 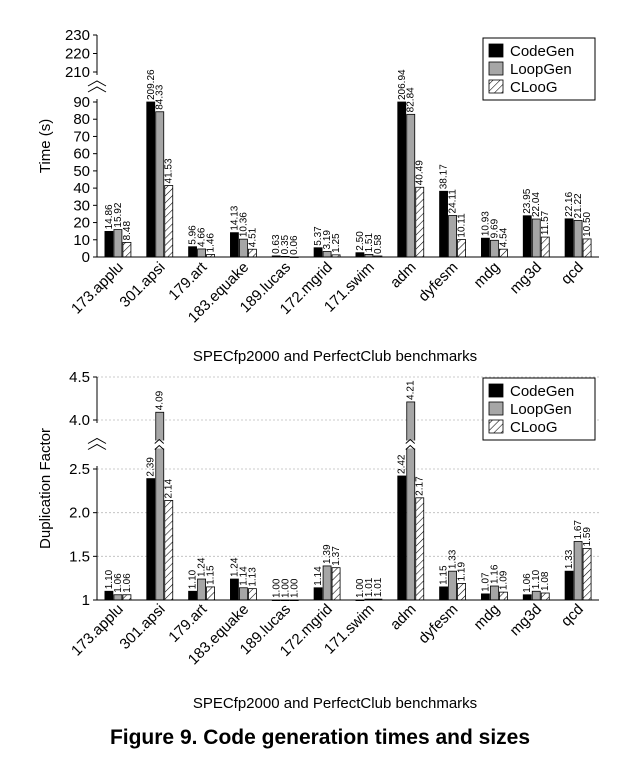 What do you see at coordinates (536, 238) in the screenshot?
I see `bar-loopgen-mg3d` at bounding box center [536, 238].